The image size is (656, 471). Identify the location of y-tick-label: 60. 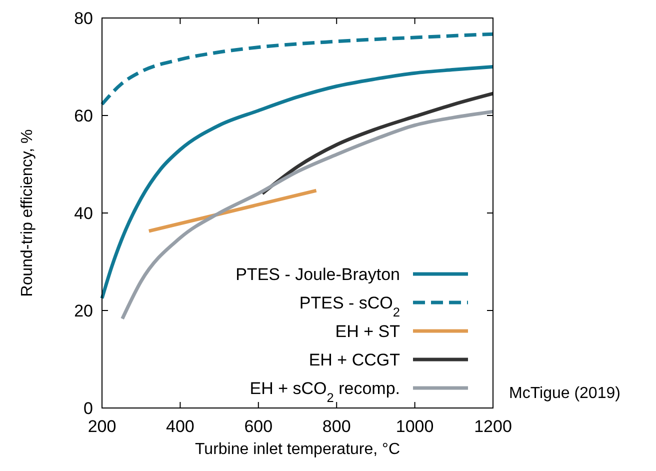
(83, 116).